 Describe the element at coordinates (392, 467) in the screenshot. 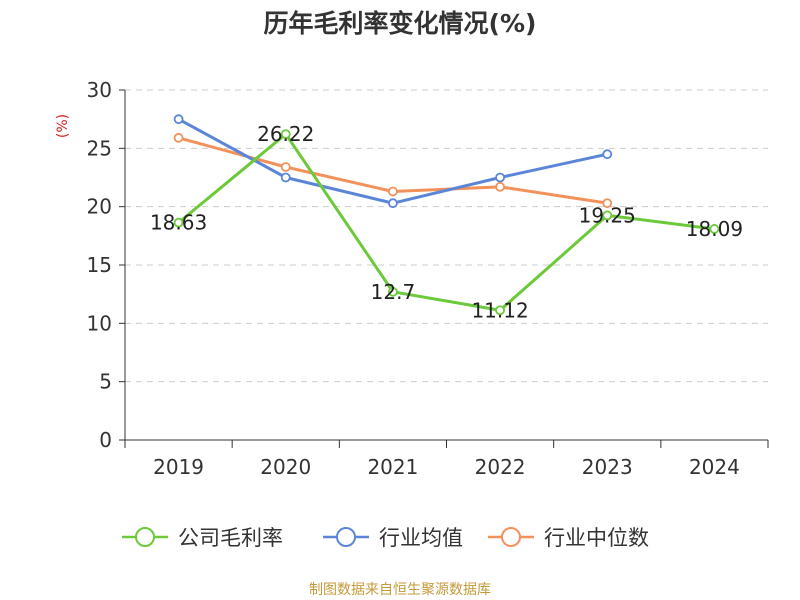

I see `x-tick-label: 2021` at that location.